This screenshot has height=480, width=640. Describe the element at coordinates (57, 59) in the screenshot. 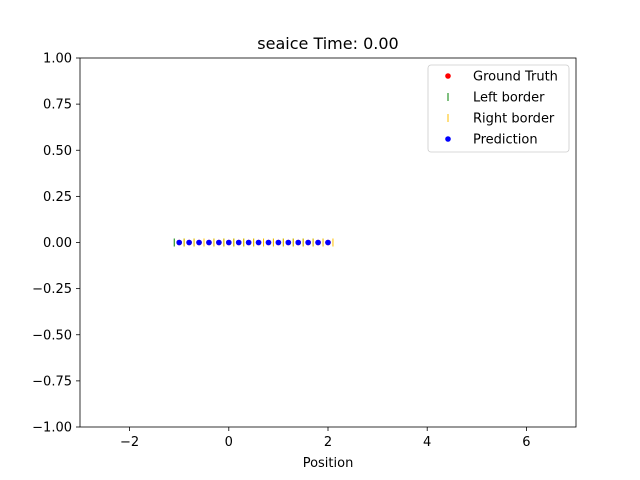

I see `y-tick-label: 1.00` at that location.